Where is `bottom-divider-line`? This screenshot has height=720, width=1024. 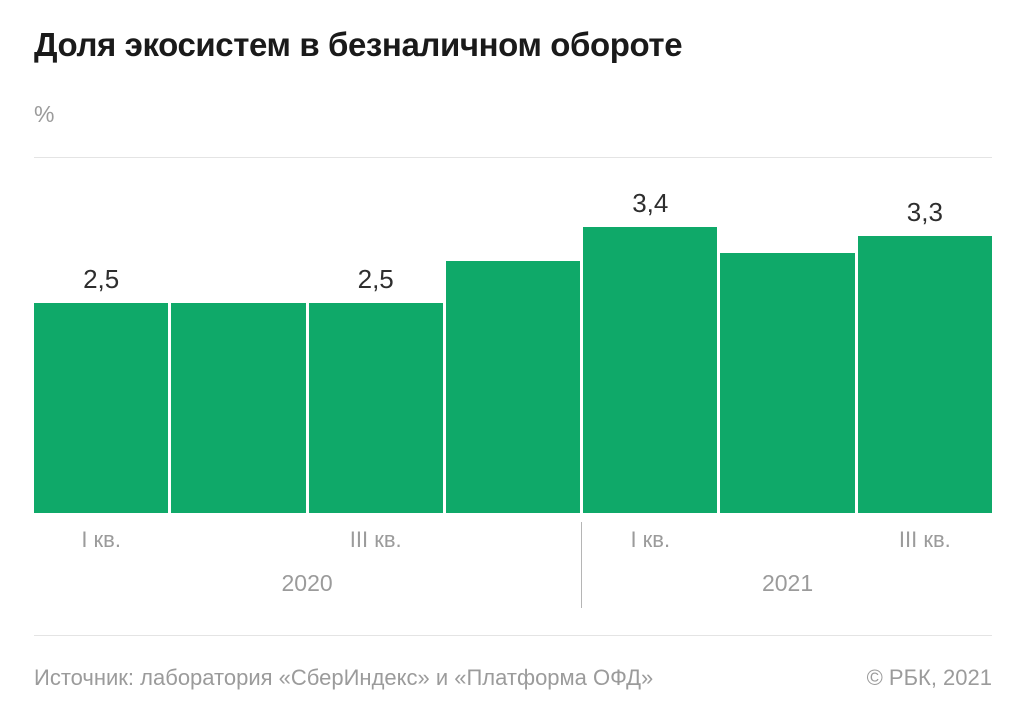
bottom-divider-line is located at coordinates (513, 635).